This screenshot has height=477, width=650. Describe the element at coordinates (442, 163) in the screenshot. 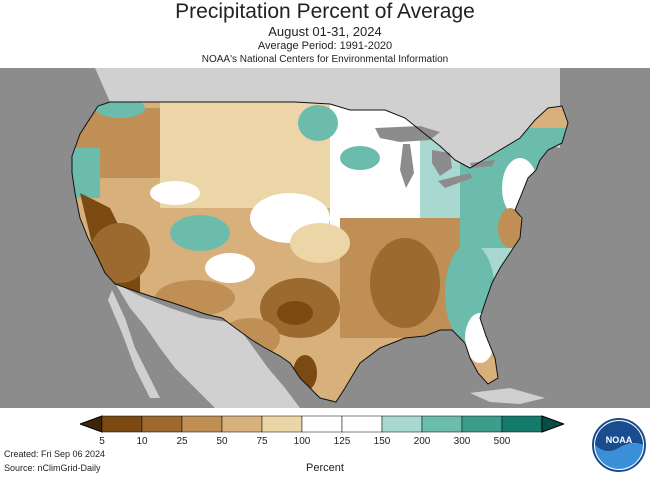

I see `lake-huron` at that location.